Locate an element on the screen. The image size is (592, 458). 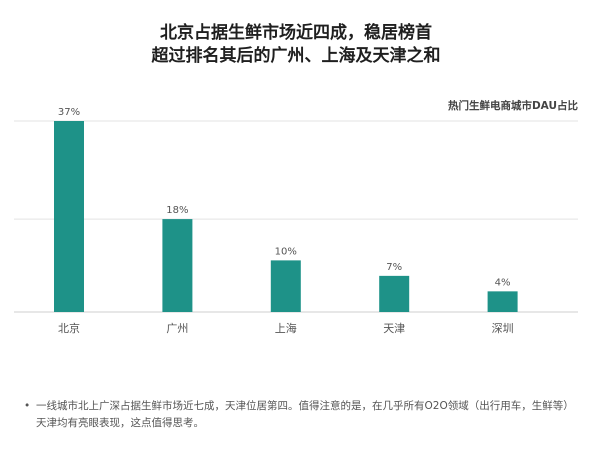
category-label-4: 深圳 is located at coordinates (503, 328).